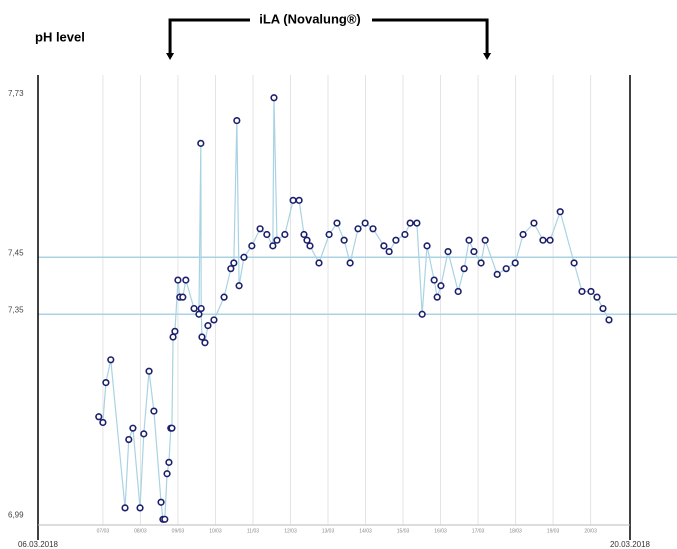 The width and height of the screenshot is (677, 549). I want to click on y-tick-label: 6,99, so click(16, 514).